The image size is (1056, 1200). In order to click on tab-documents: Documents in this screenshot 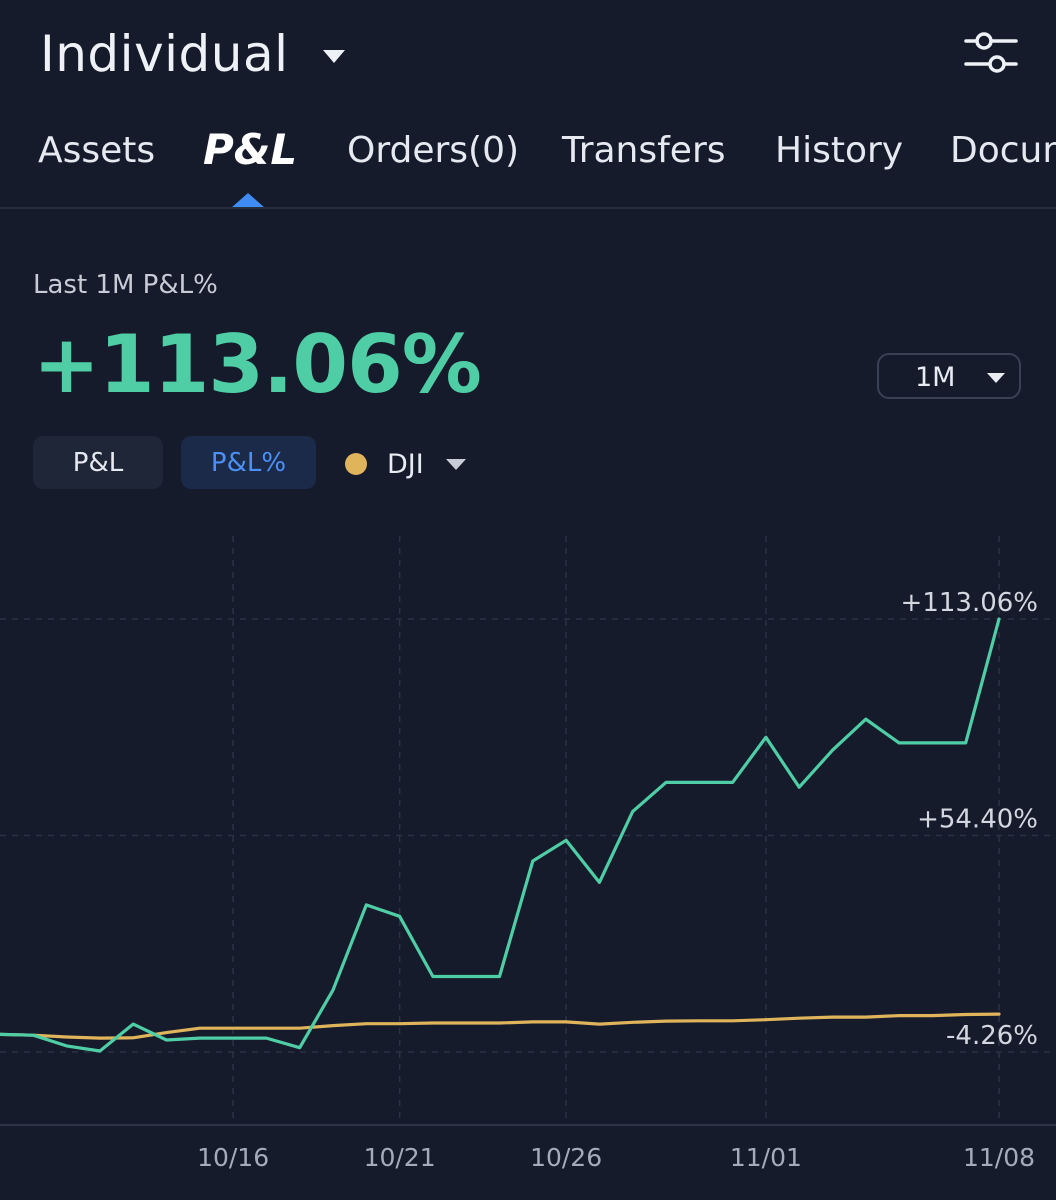, I will do `click(1003, 150)`.